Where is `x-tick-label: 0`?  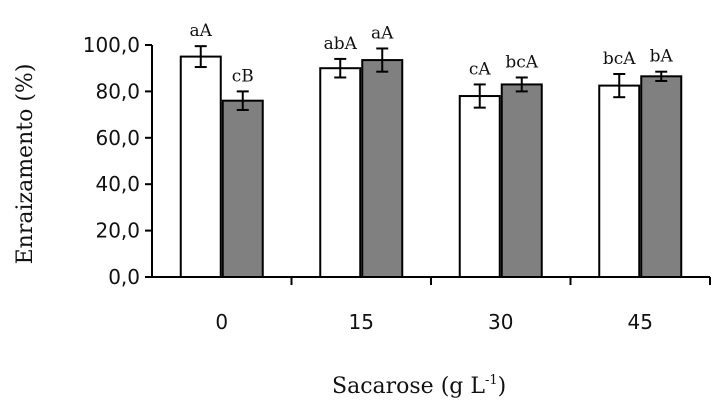
x-tick-label: 0 is located at coordinates (221, 322).